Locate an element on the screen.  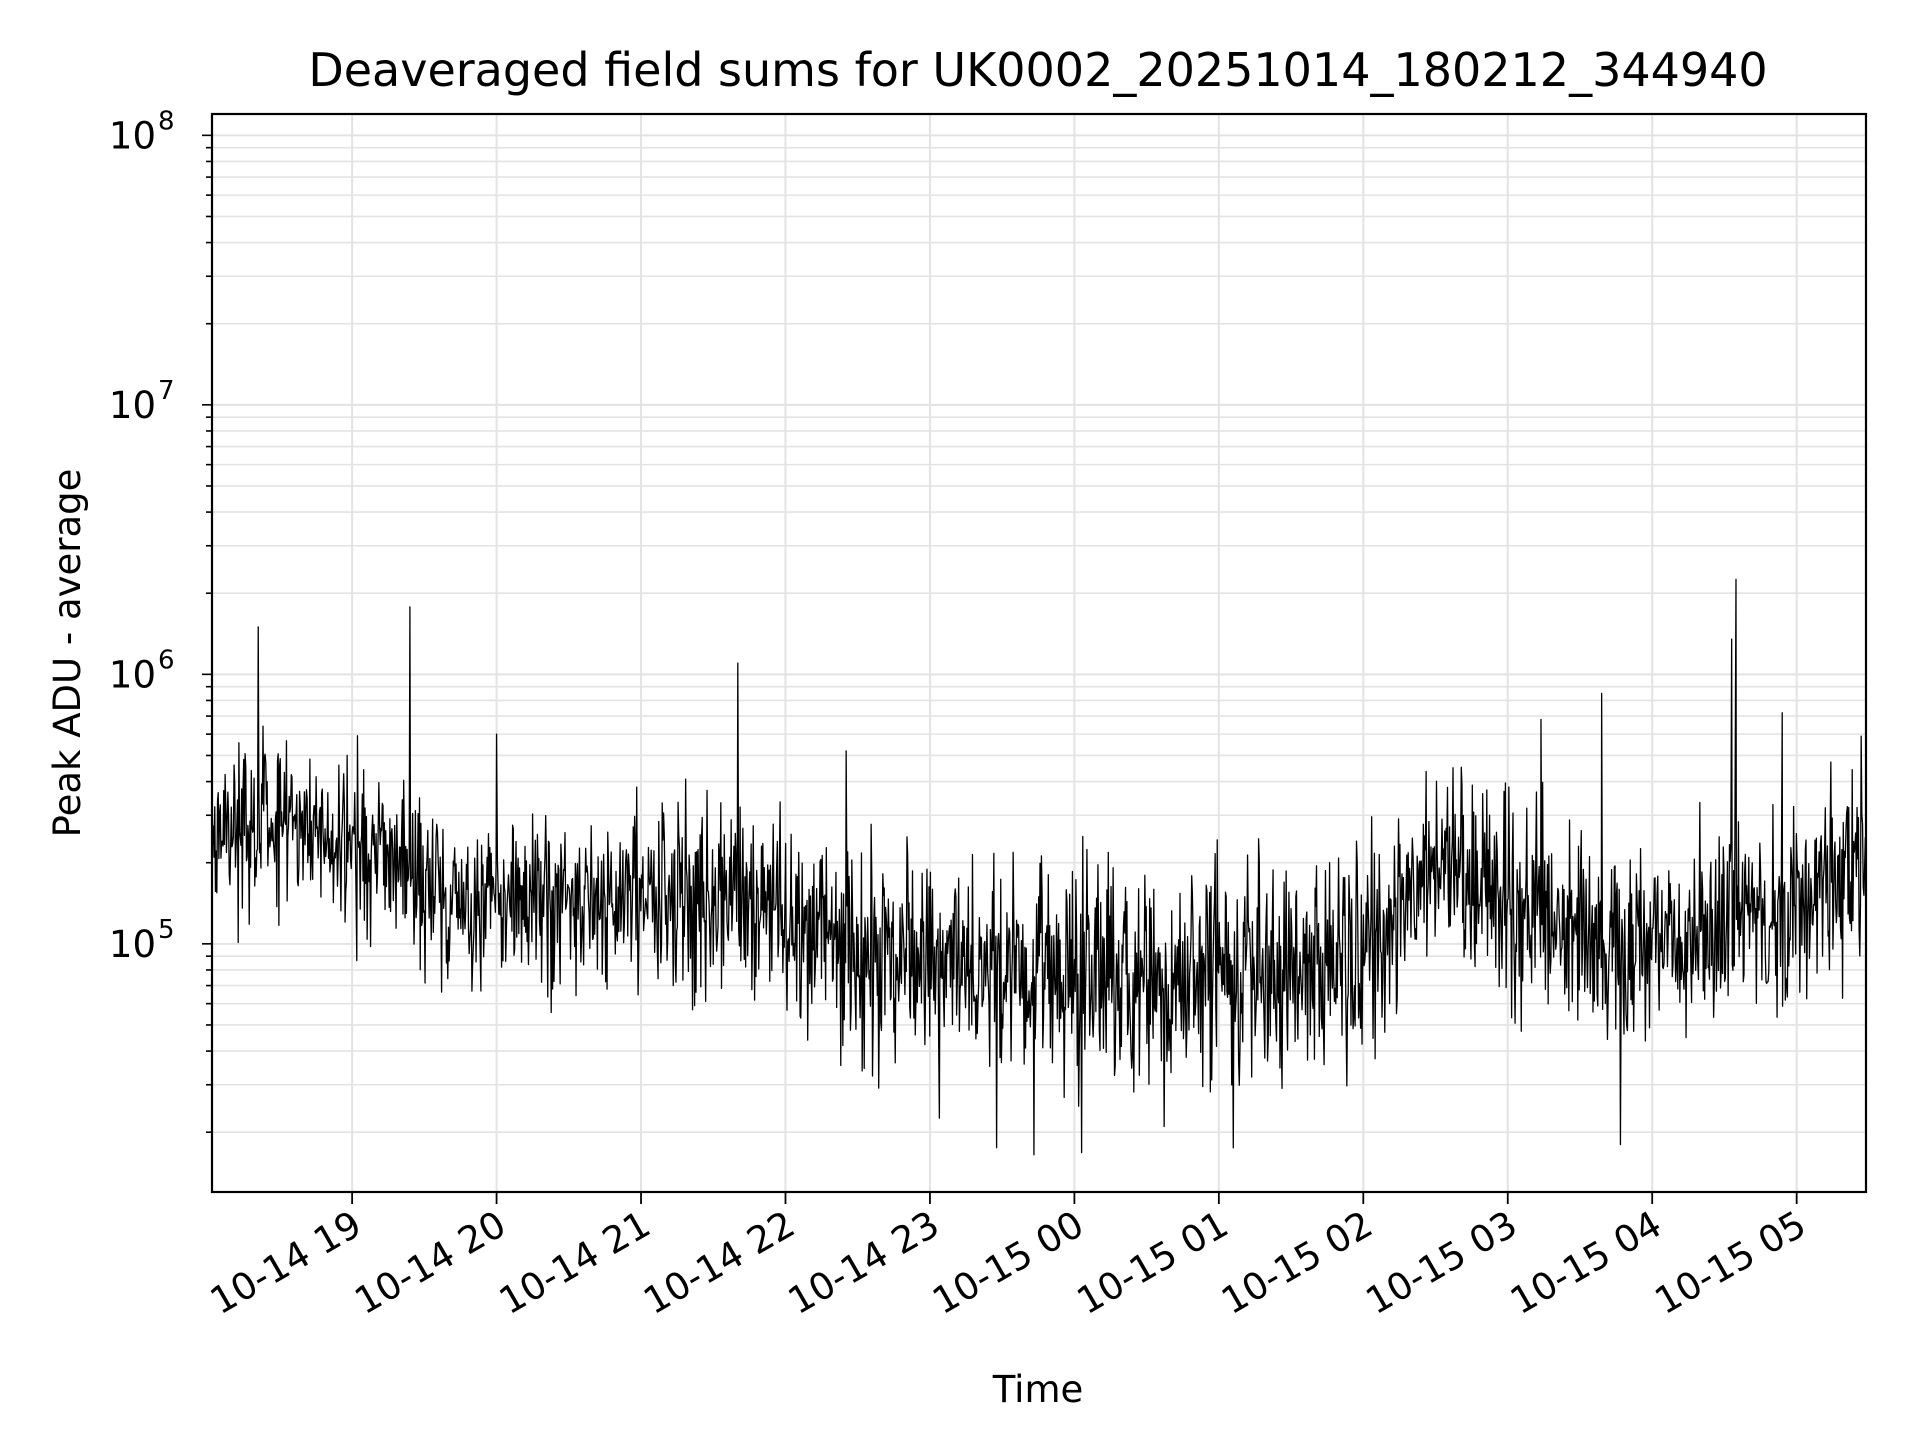
x-tick-label: 10-15 02 is located at coordinates (1297, 1263).